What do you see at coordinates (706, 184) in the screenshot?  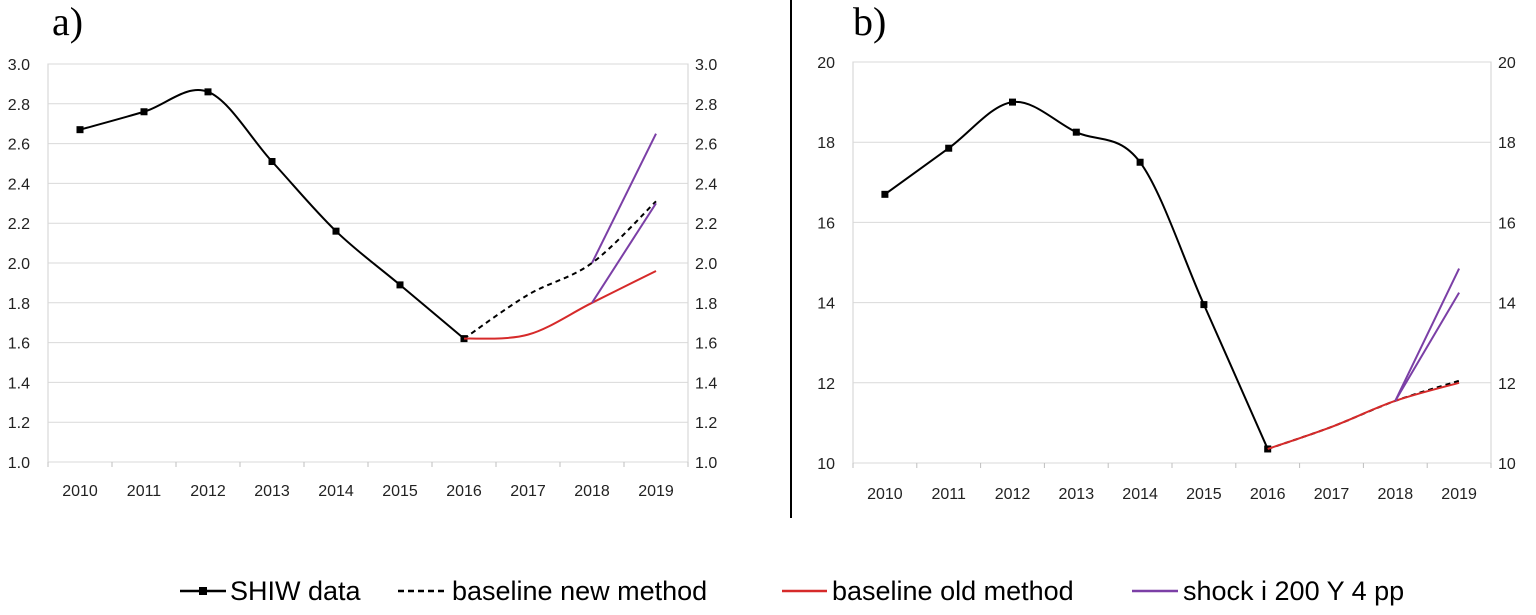 I see `y-tick-label-right: 2.4` at bounding box center [706, 184].